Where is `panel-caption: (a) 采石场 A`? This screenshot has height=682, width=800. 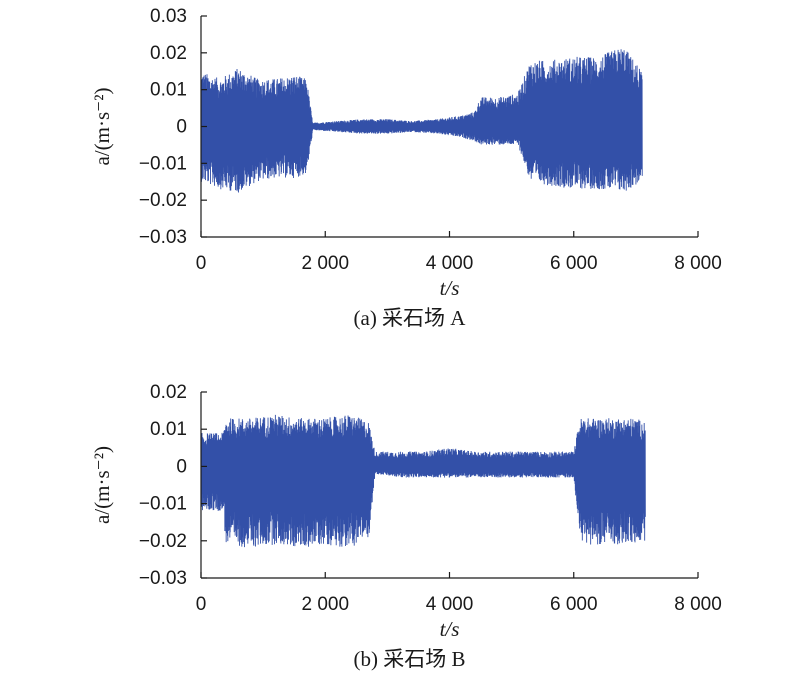
panel-caption: (a) 采石场 A is located at coordinates (410, 318).